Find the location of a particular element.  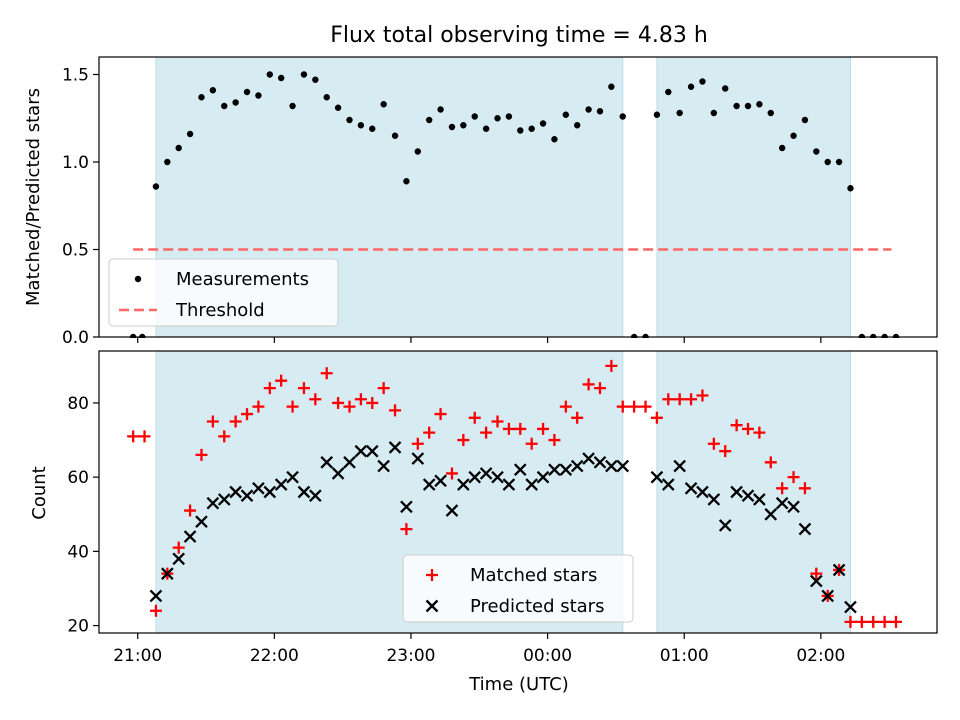

legend-swatch is located at coordinates (138, 279).